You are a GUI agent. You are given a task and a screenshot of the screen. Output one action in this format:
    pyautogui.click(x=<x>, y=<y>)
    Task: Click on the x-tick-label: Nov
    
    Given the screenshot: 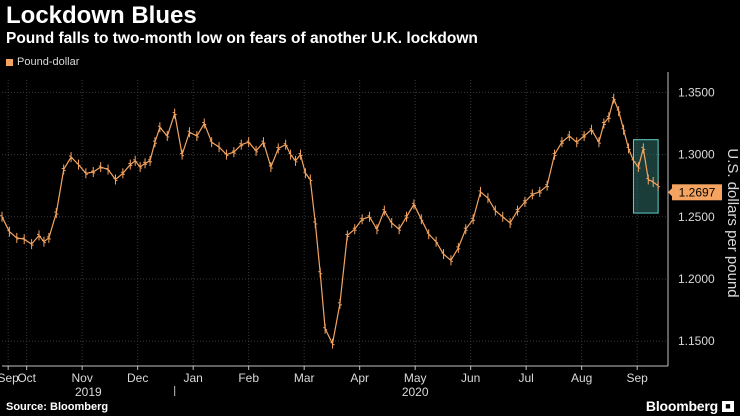 What is the action you would take?
    pyautogui.click(x=81, y=378)
    